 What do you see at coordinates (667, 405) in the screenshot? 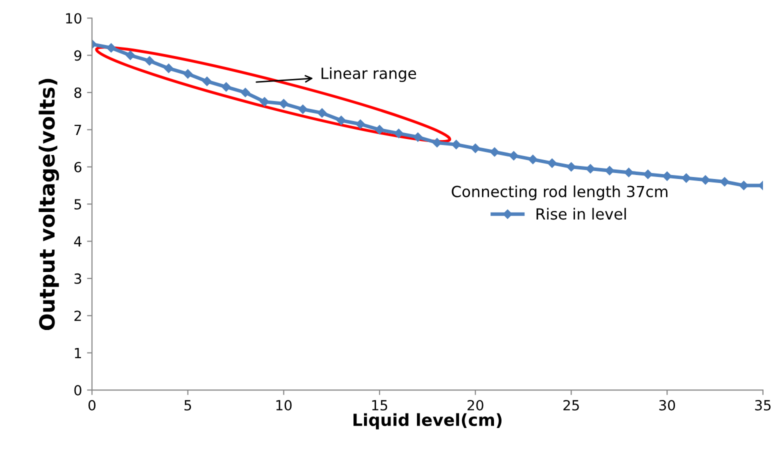
I see `x-tick-label: 30` at bounding box center [667, 405].